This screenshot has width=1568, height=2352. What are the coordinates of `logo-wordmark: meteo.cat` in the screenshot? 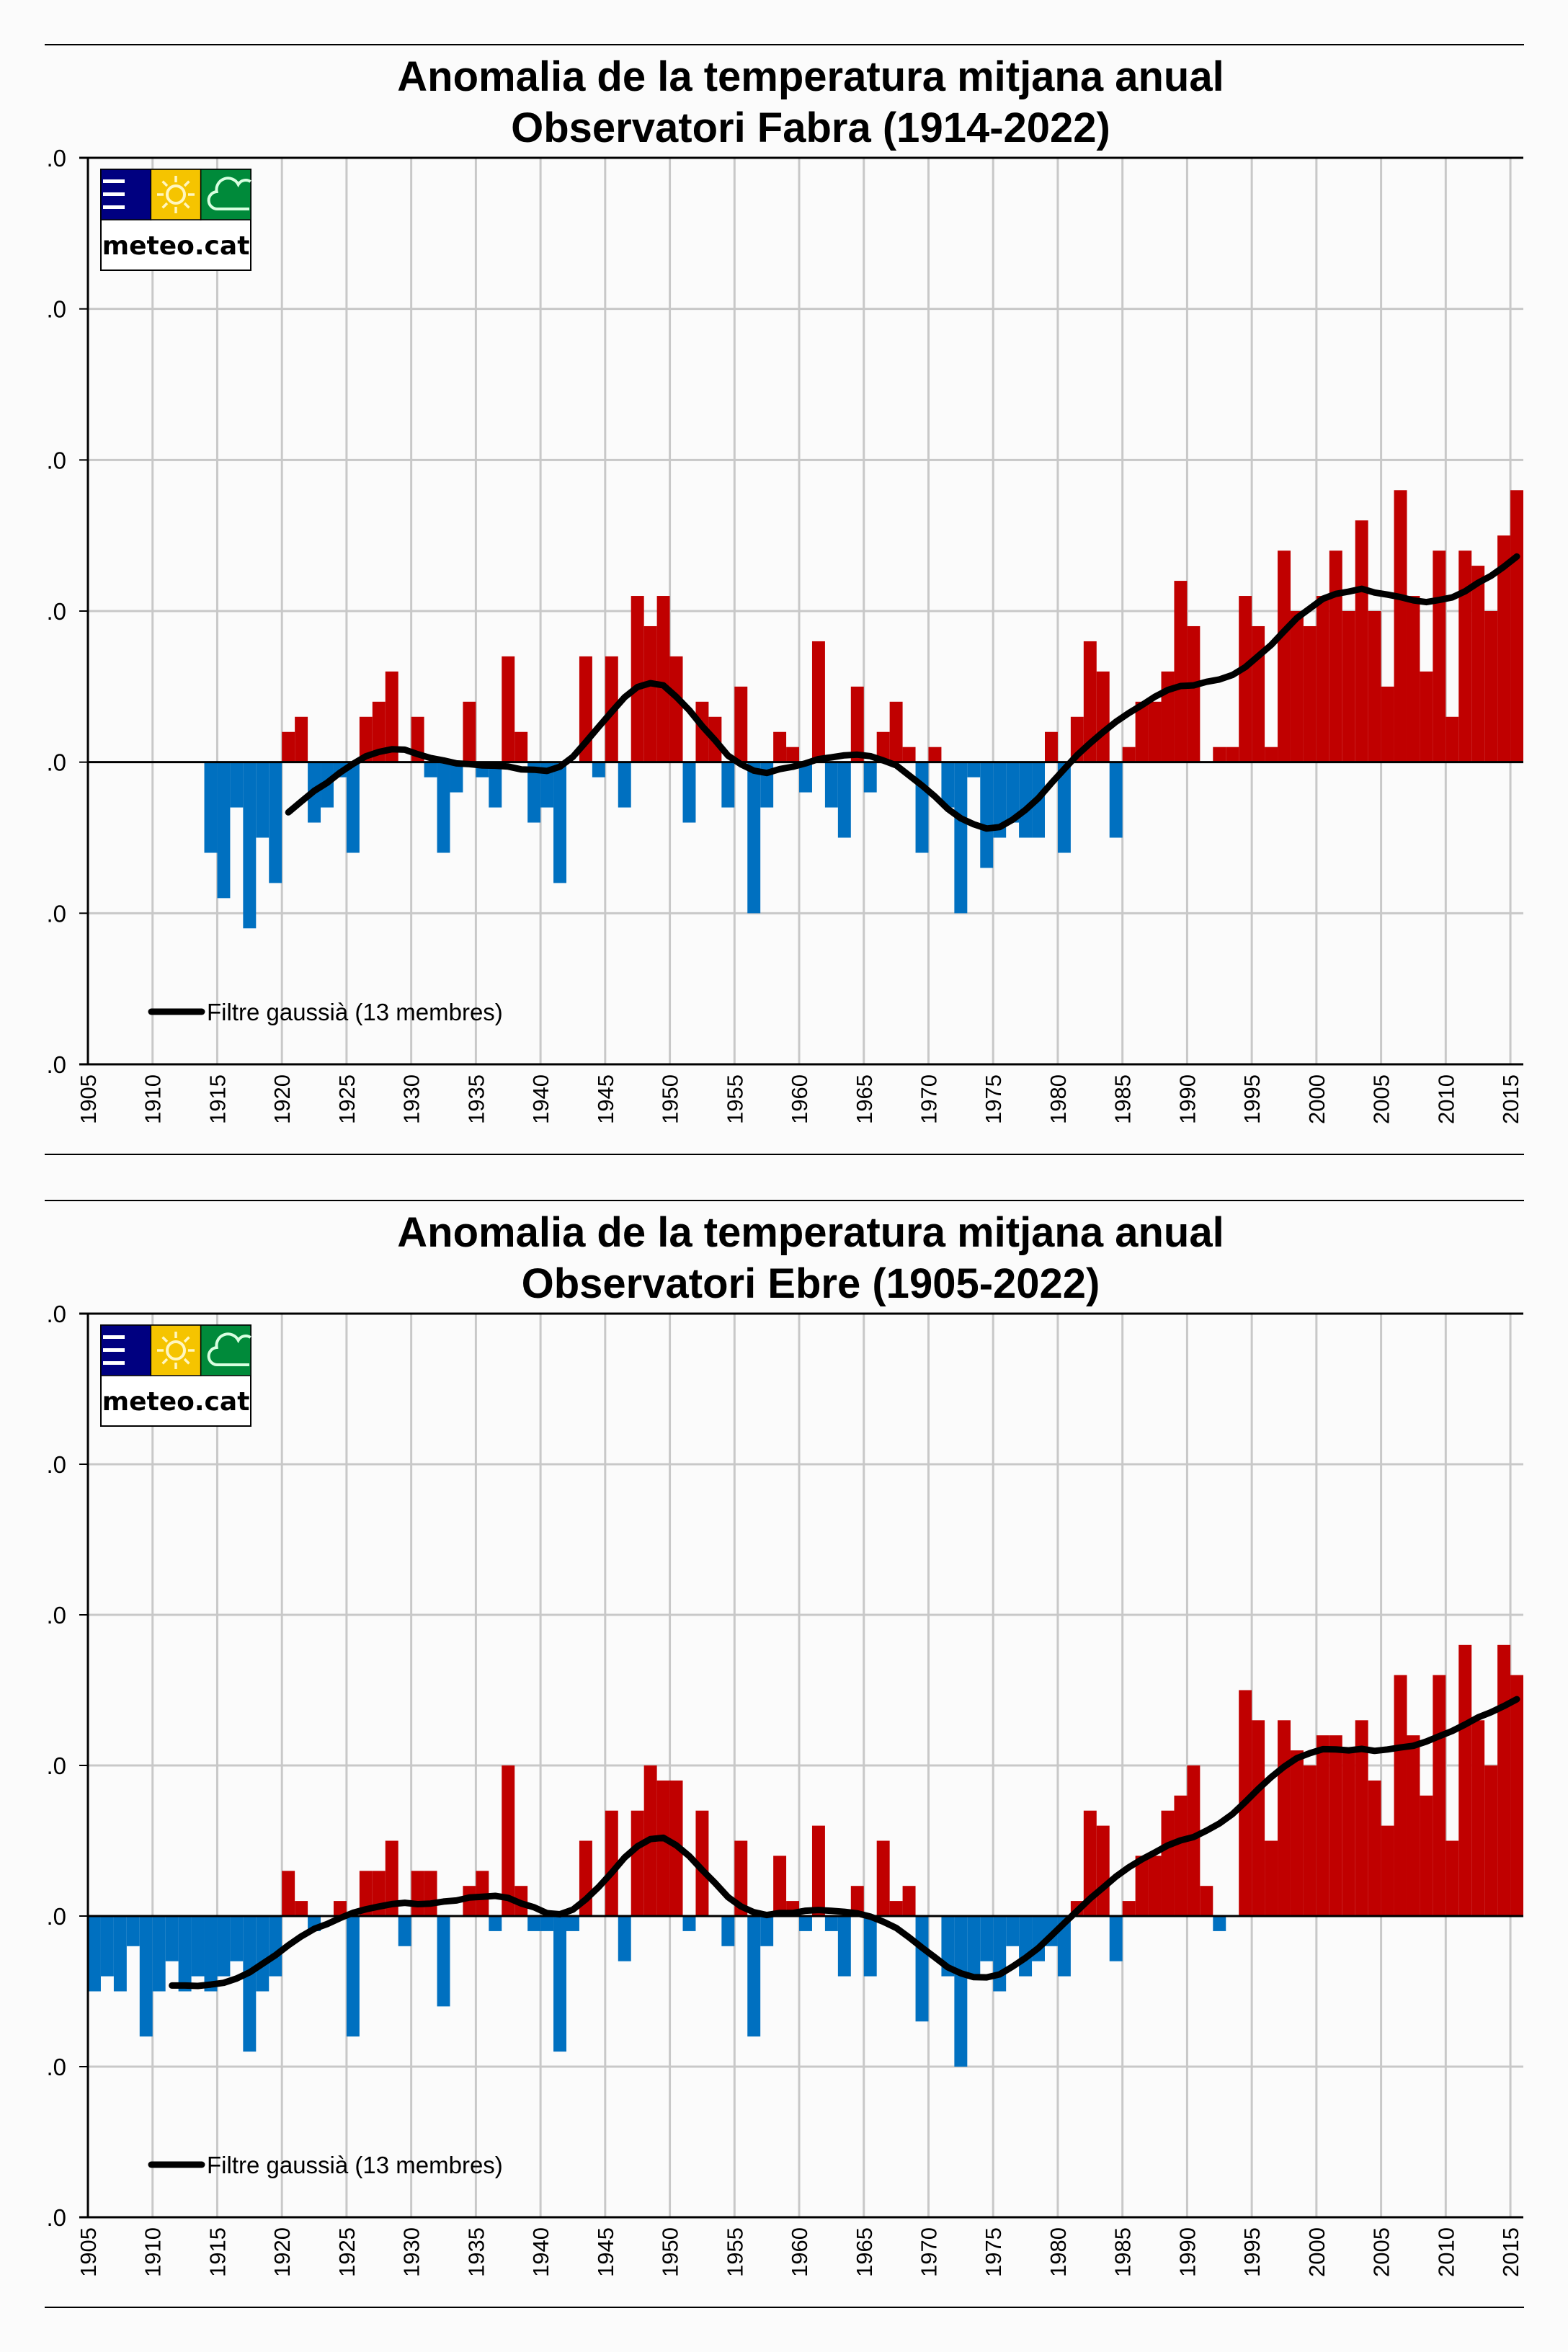 It's located at (176, 246).